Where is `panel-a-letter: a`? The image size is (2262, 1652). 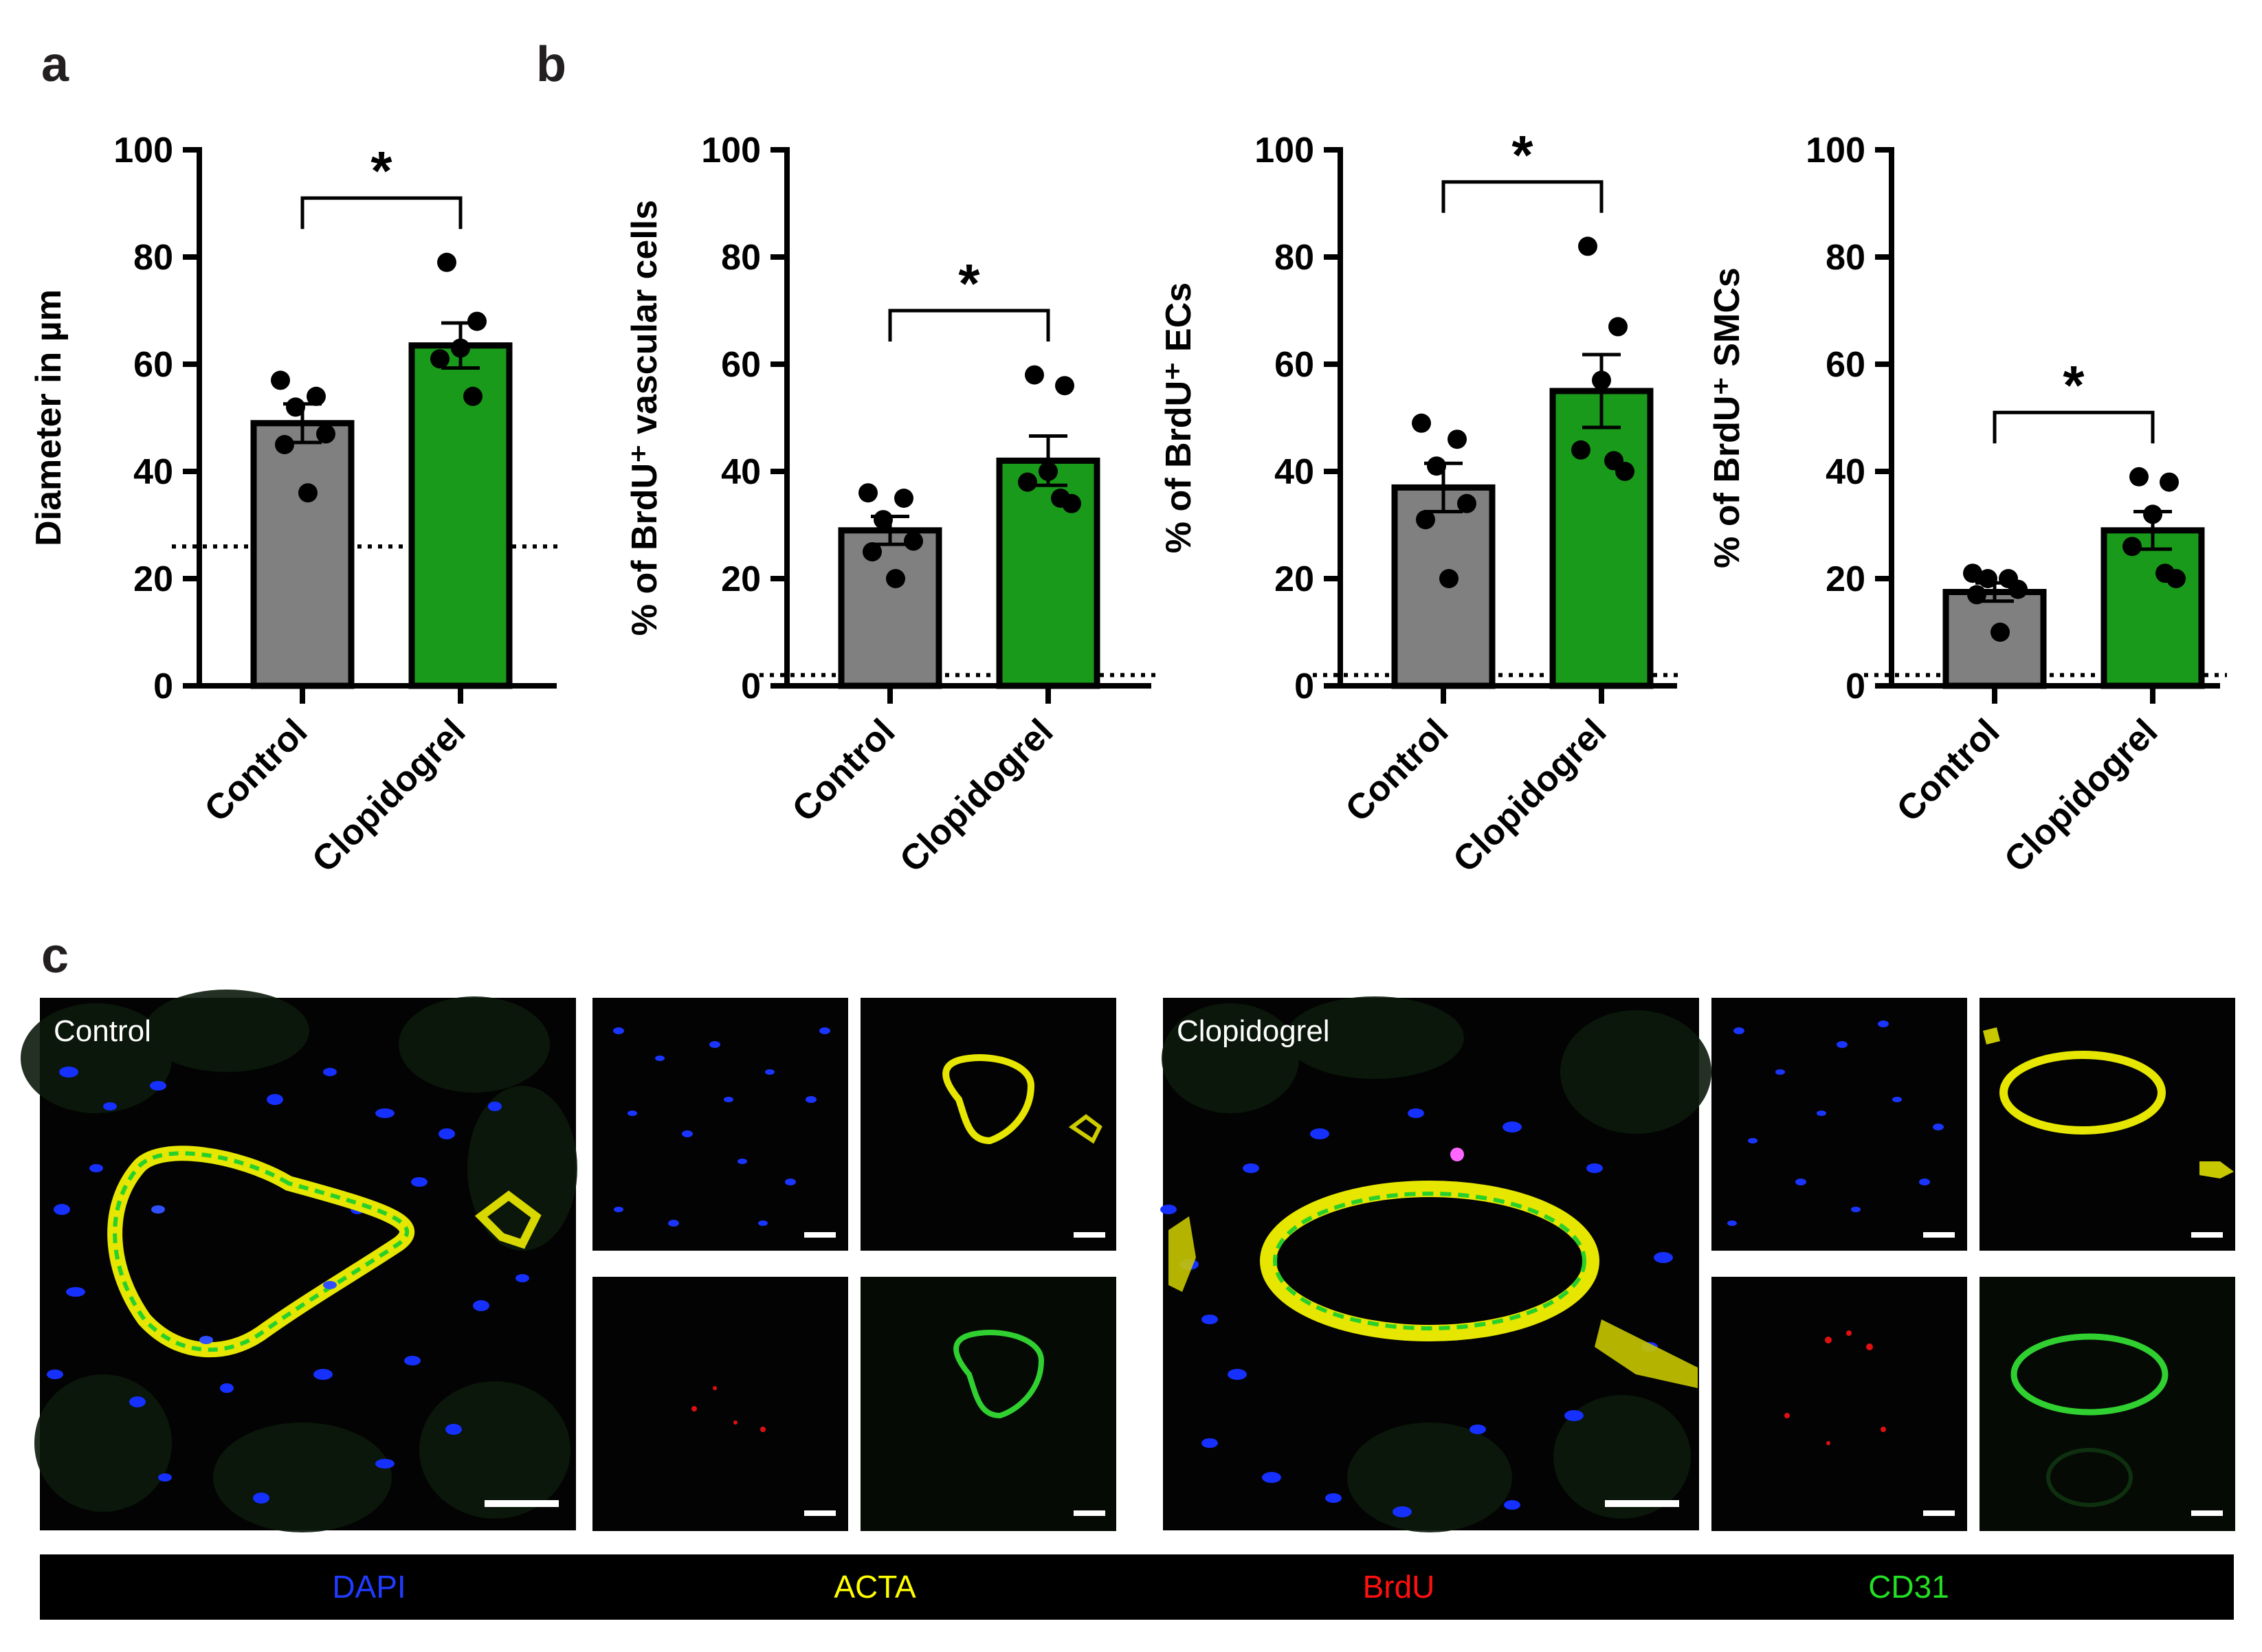
panel-a-letter: a is located at coordinates (55, 64).